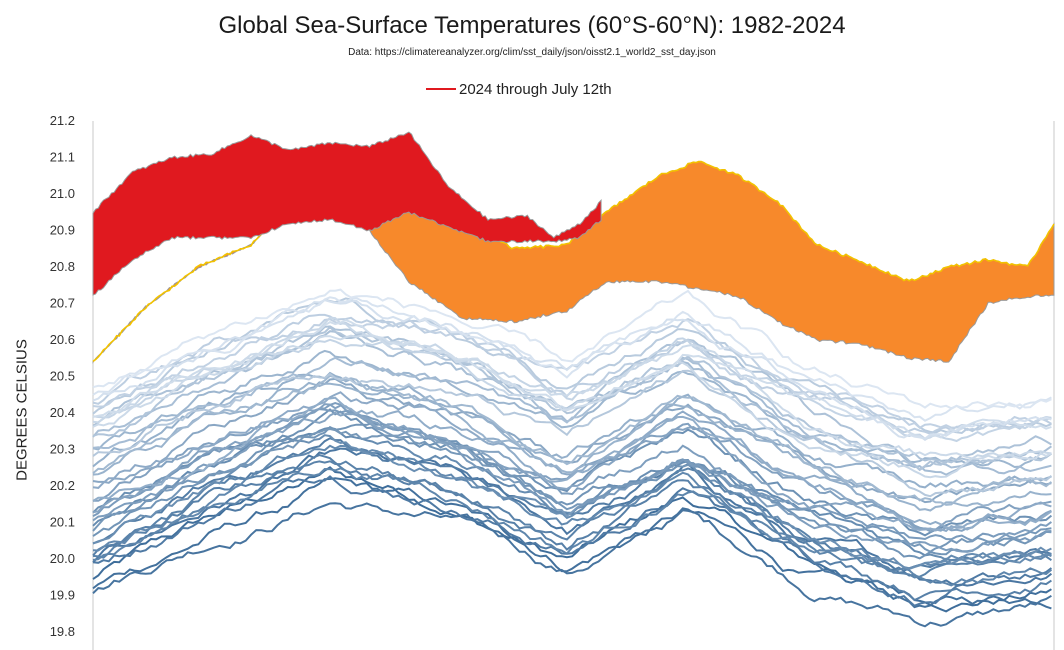 The image size is (1064, 650). I want to click on y-tick-label: 20.7, so click(62, 302).